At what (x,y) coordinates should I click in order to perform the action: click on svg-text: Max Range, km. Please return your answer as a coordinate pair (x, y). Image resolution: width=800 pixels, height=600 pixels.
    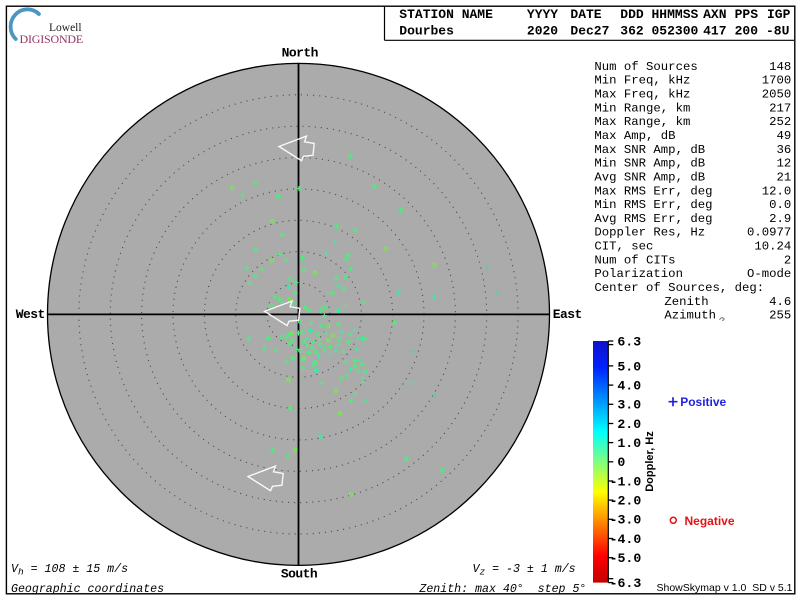
    Looking at the image, I should click on (642, 122).